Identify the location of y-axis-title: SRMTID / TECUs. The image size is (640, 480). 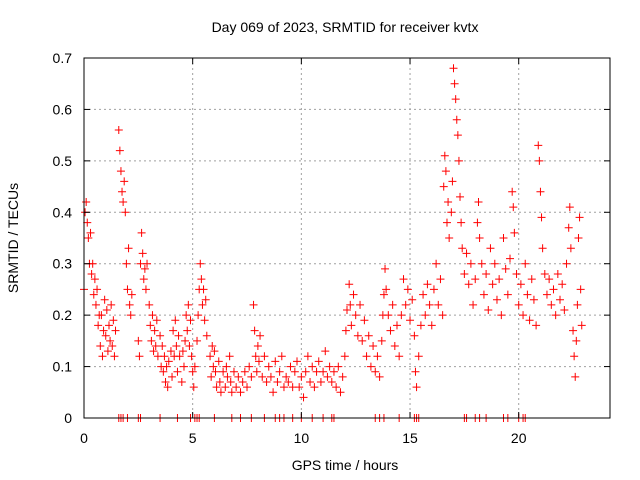
(13, 238).